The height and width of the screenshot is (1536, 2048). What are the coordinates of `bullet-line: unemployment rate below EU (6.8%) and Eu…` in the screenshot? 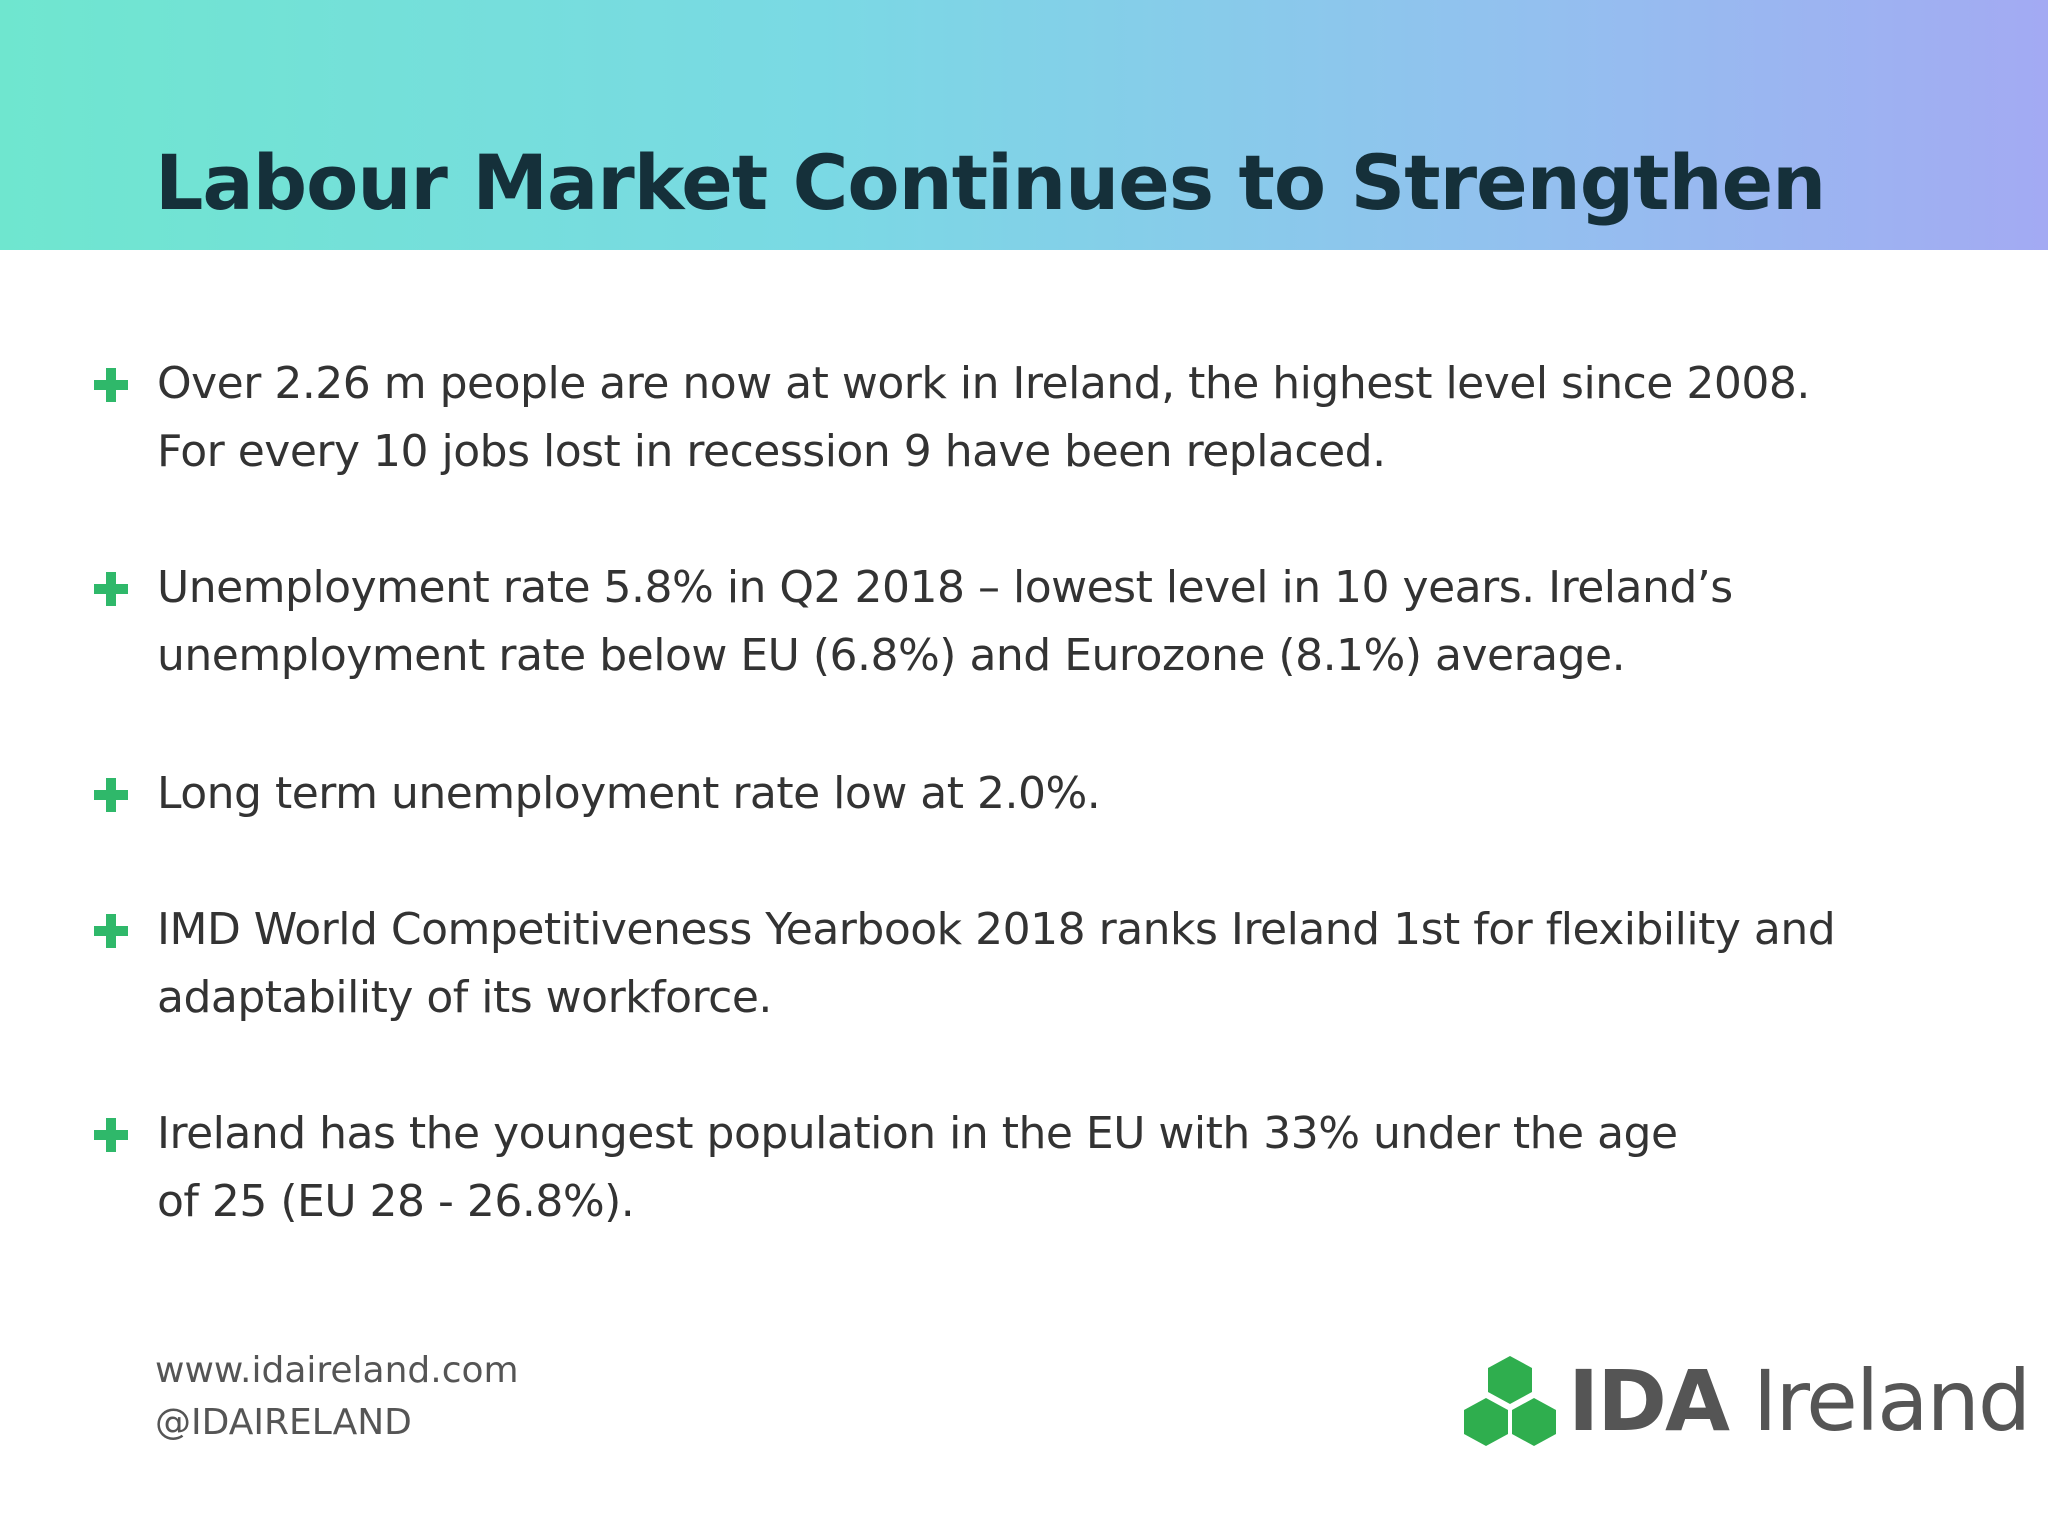 It's located at (891, 655).